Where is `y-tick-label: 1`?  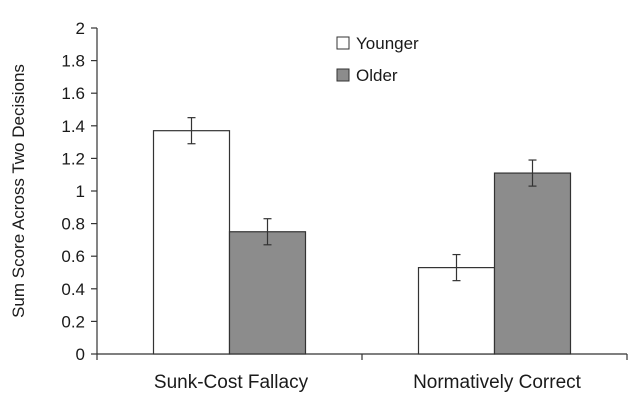 y-tick-label: 1 is located at coordinates (80, 191).